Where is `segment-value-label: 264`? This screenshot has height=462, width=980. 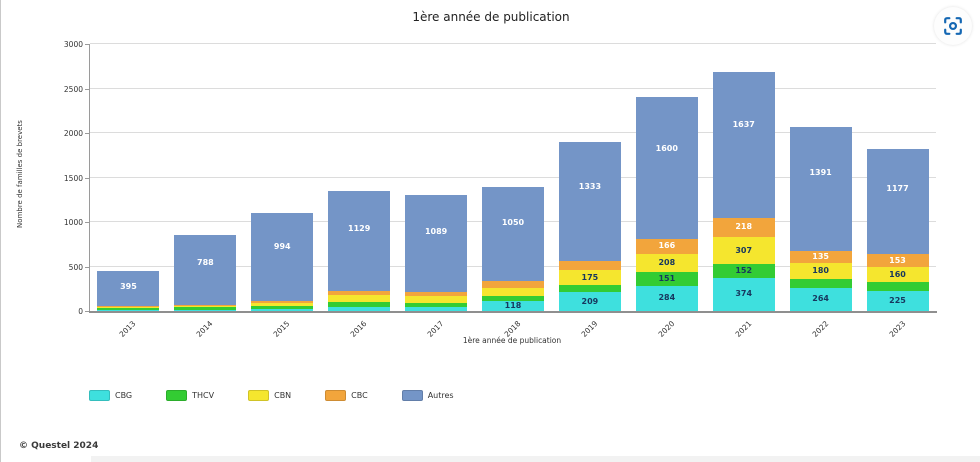
segment-value-label: 264 is located at coordinates (820, 299).